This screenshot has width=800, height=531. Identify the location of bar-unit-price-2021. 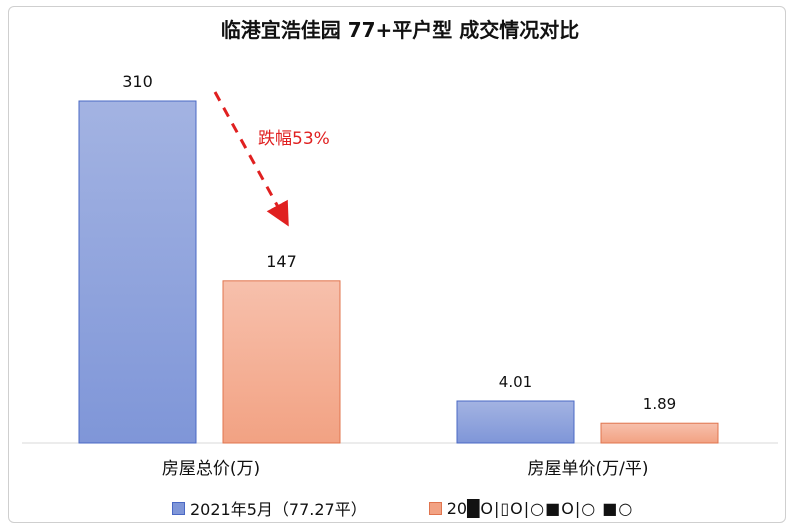
(515, 422).